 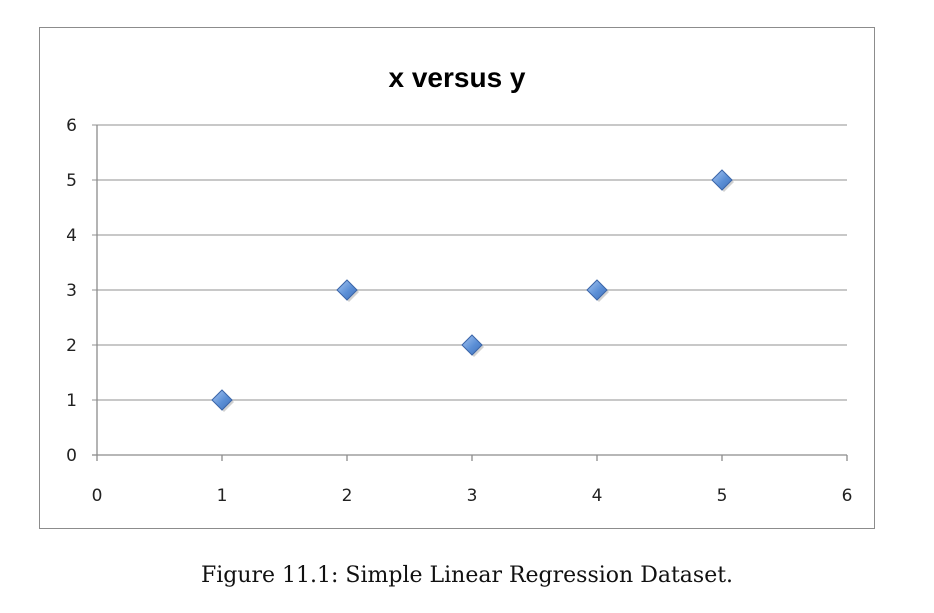 What do you see at coordinates (97, 496) in the screenshot?
I see `x-tick-label: 0` at bounding box center [97, 496].